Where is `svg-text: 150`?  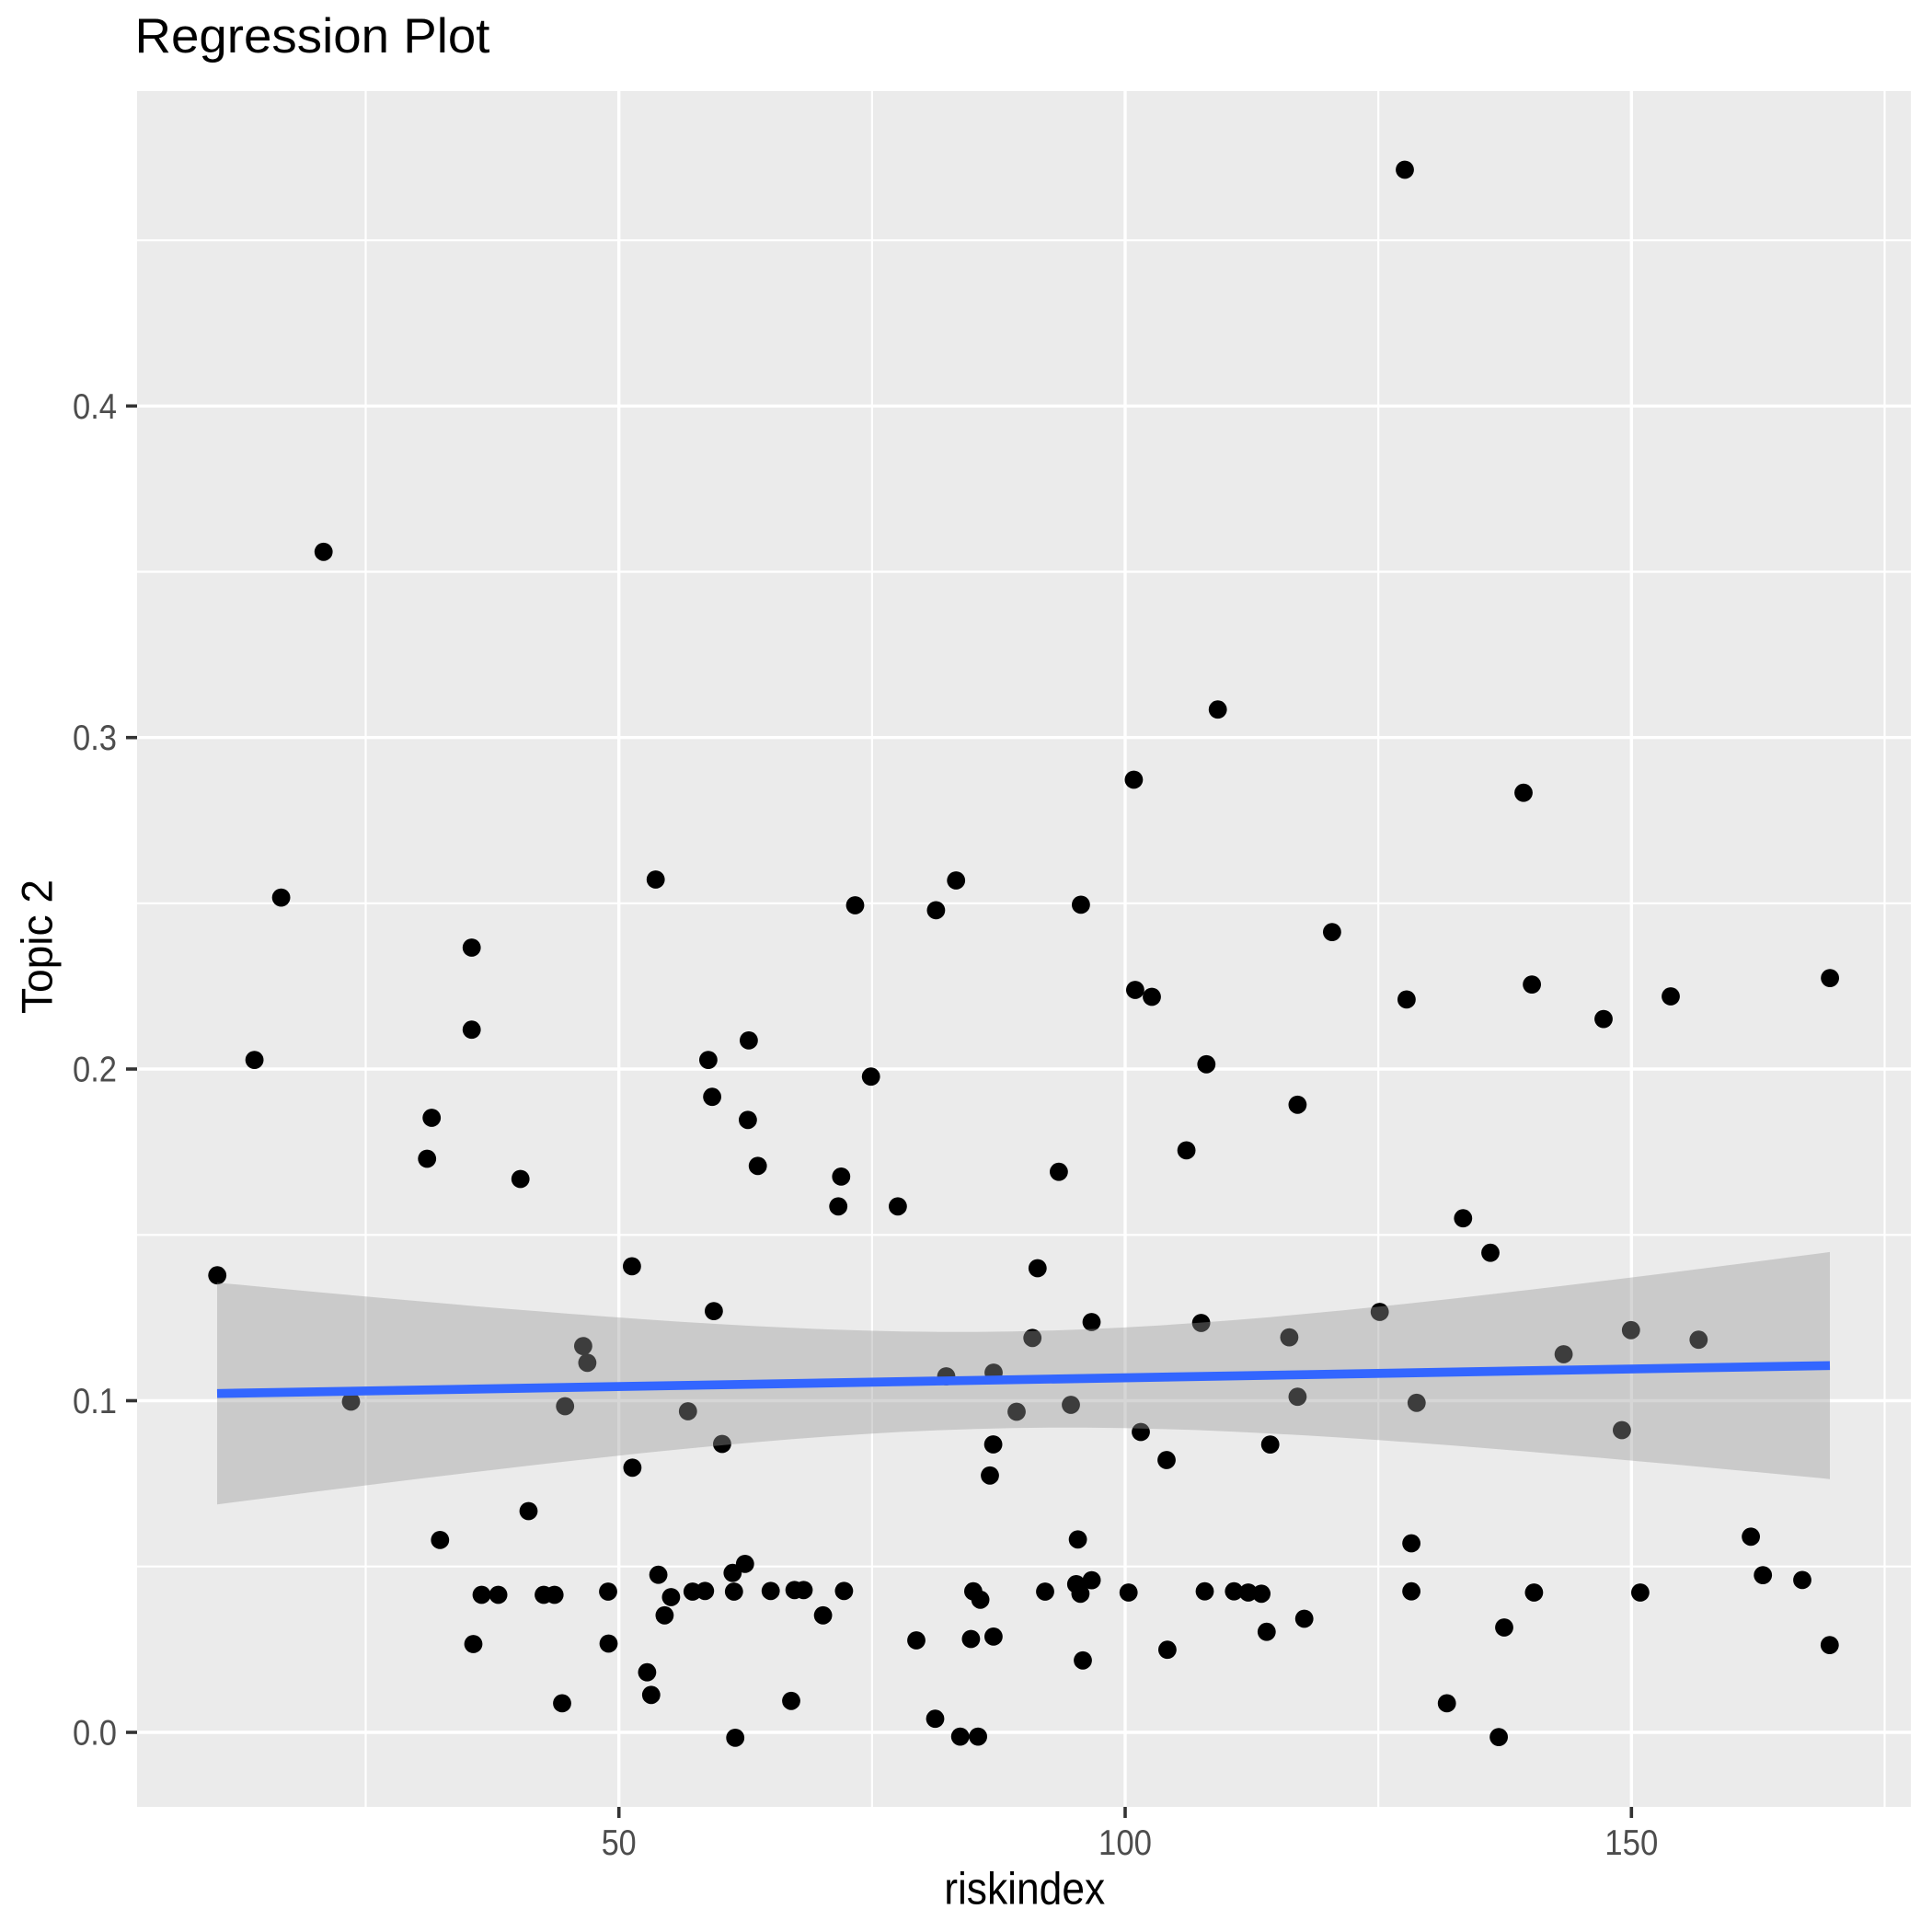
svg-text: 150 is located at coordinates (1631, 1843).